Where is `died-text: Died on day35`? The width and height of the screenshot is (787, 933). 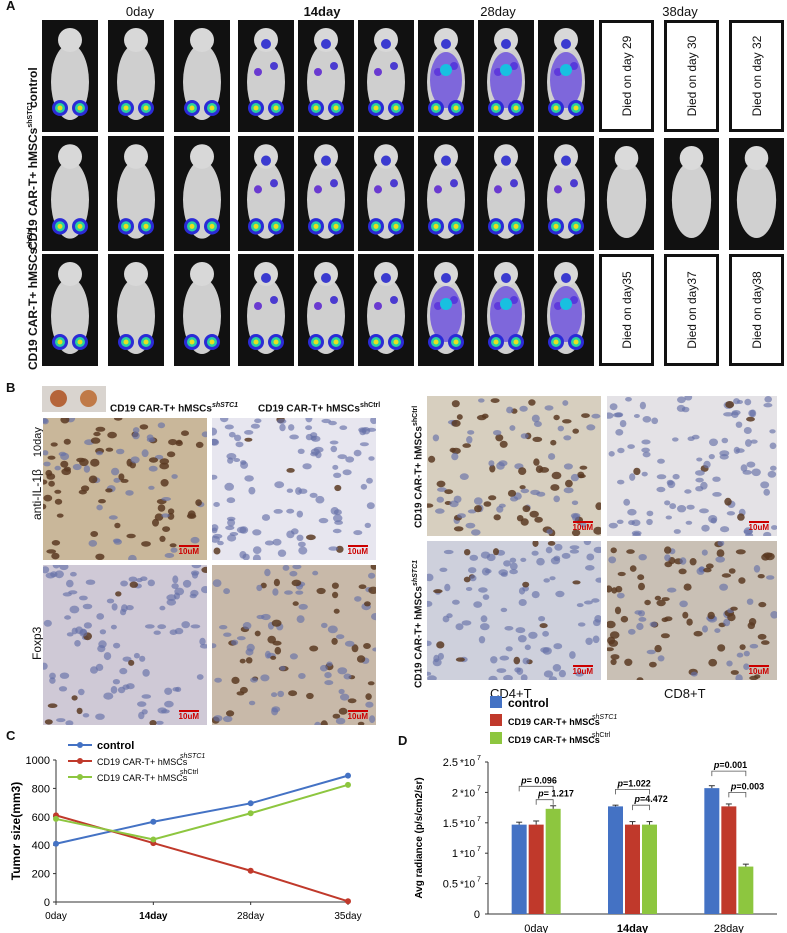 died-text: Died on day35 is located at coordinates (626, 310).